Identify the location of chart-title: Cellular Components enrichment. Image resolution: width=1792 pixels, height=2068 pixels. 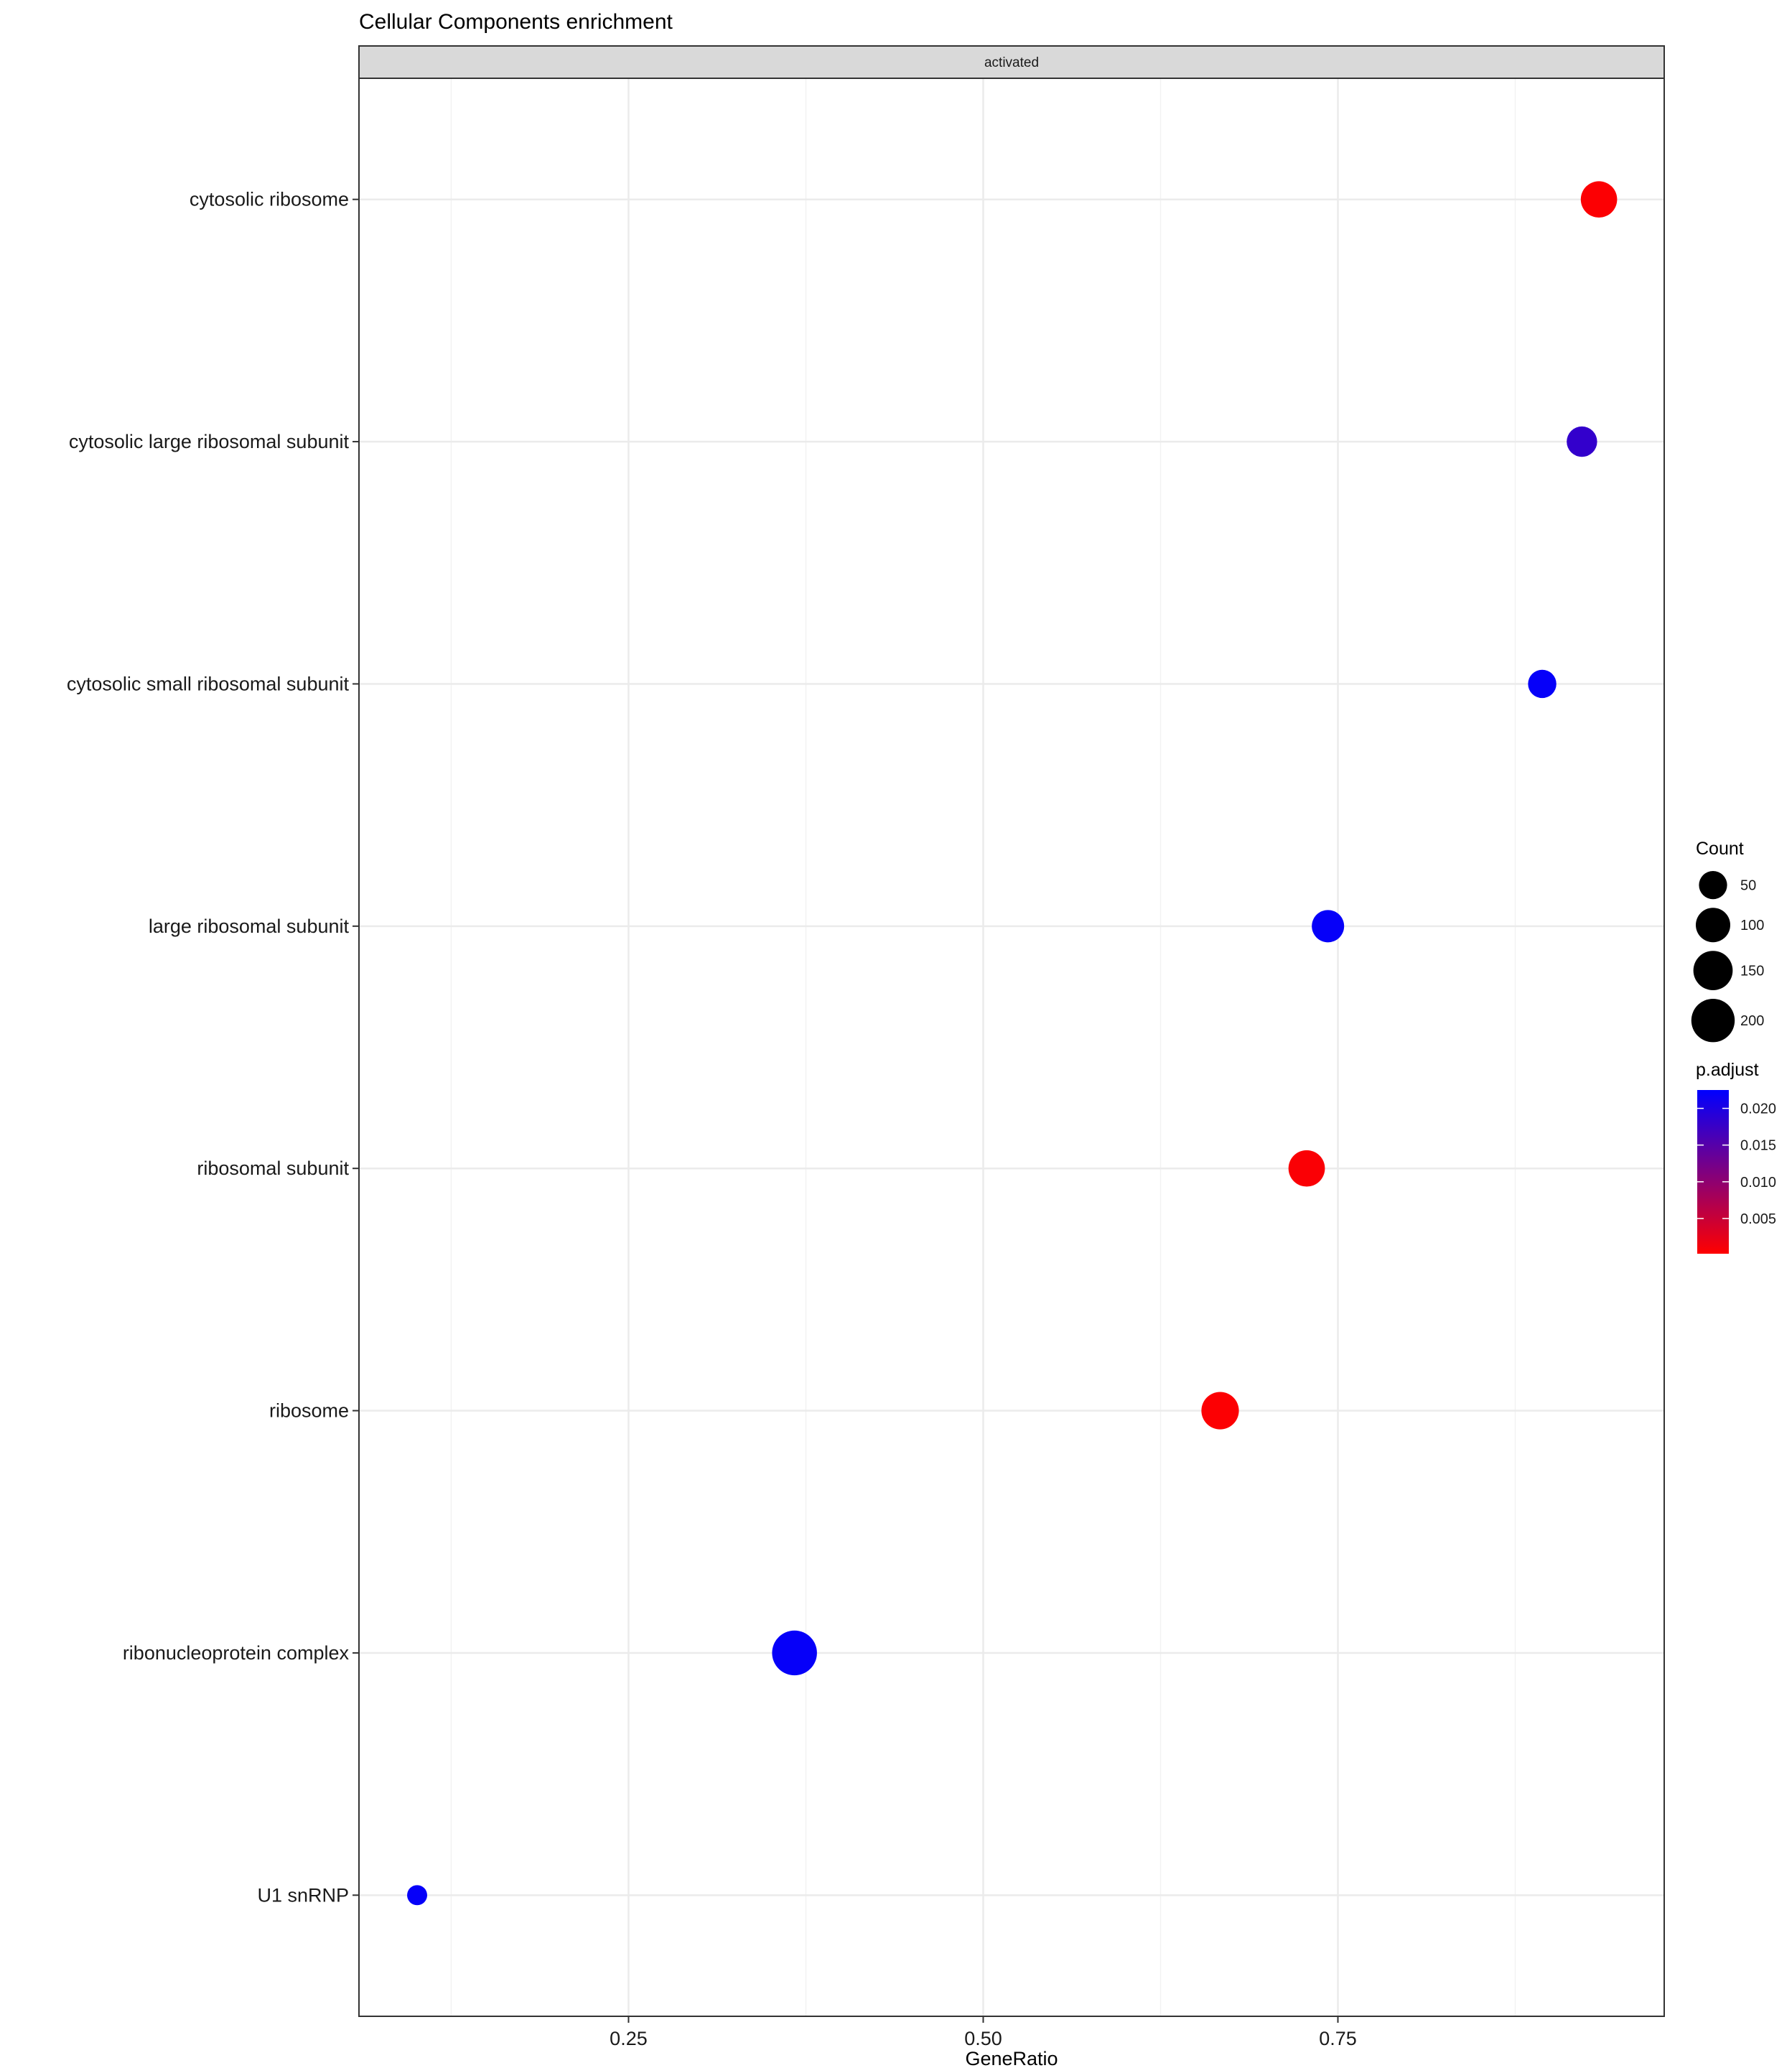
(516, 22).